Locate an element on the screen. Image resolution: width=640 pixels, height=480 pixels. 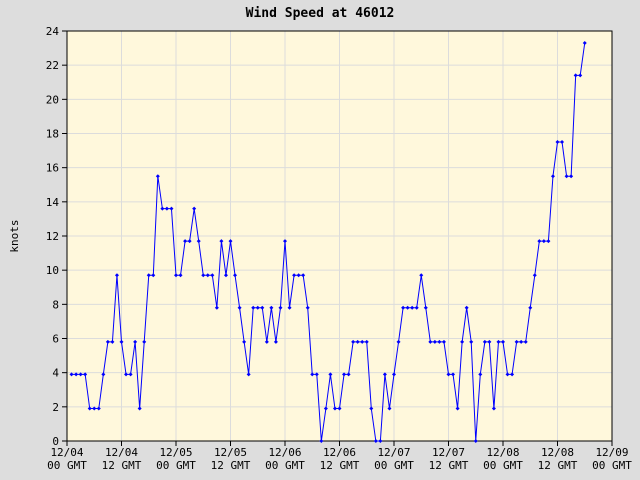
y-tick-label: 16 is located at coordinates (52, 168).